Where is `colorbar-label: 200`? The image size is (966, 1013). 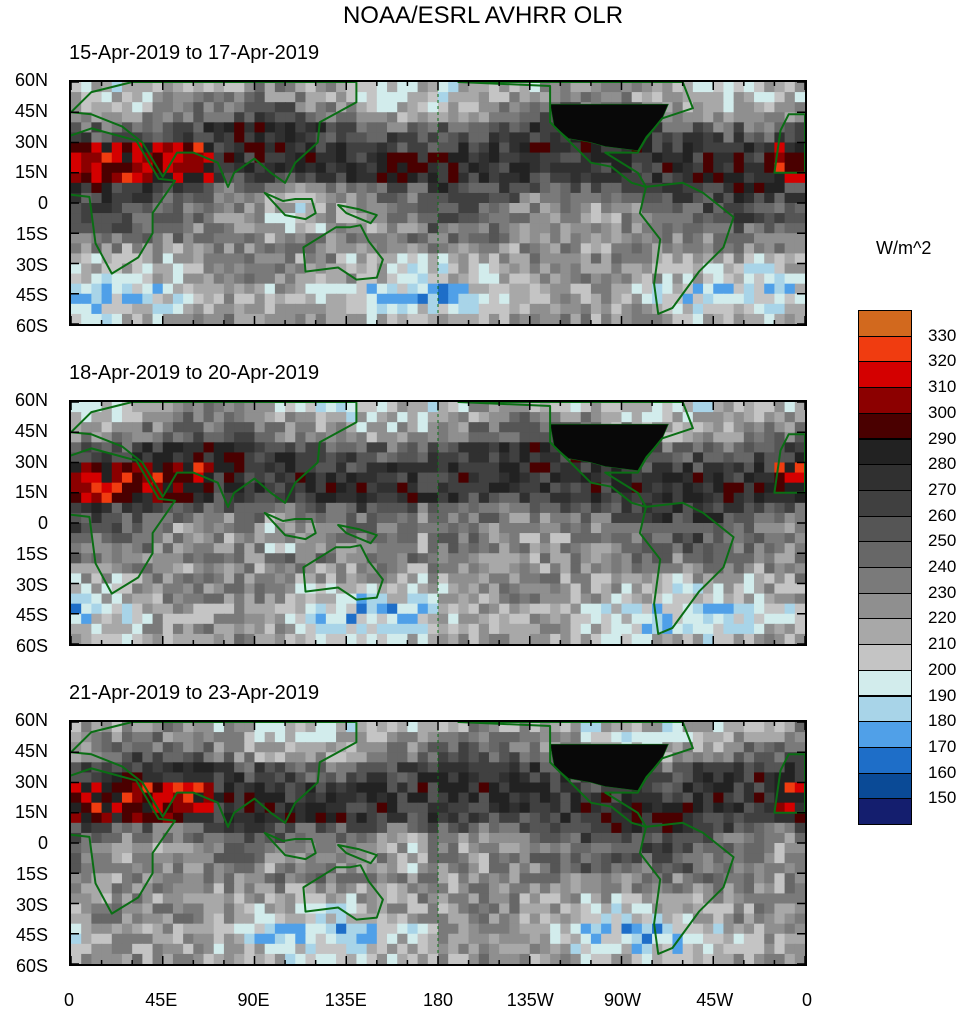
colorbar-label: 200 is located at coordinates (942, 669).